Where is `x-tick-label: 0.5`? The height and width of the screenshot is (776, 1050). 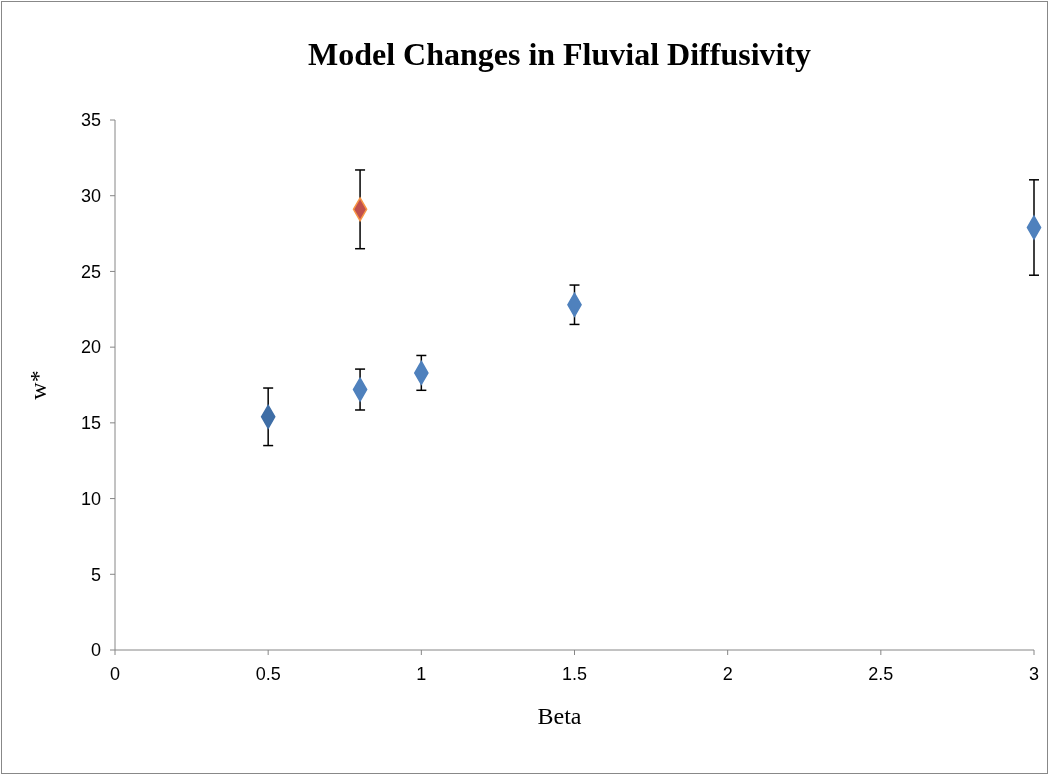 x-tick-label: 0.5 is located at coordinates (268, 674).